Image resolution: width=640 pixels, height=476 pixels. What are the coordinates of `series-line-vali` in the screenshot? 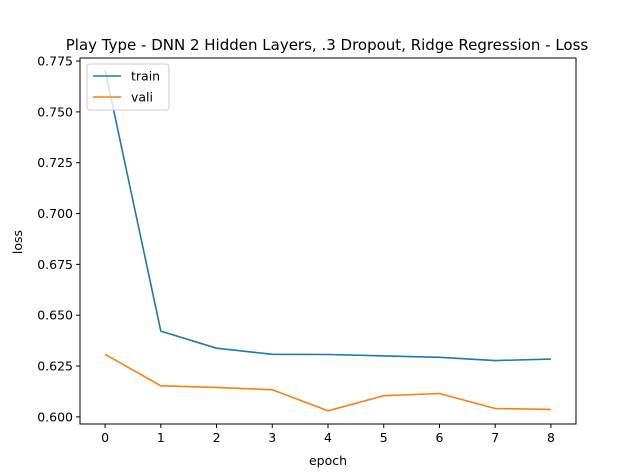 It's located at (327, 382).